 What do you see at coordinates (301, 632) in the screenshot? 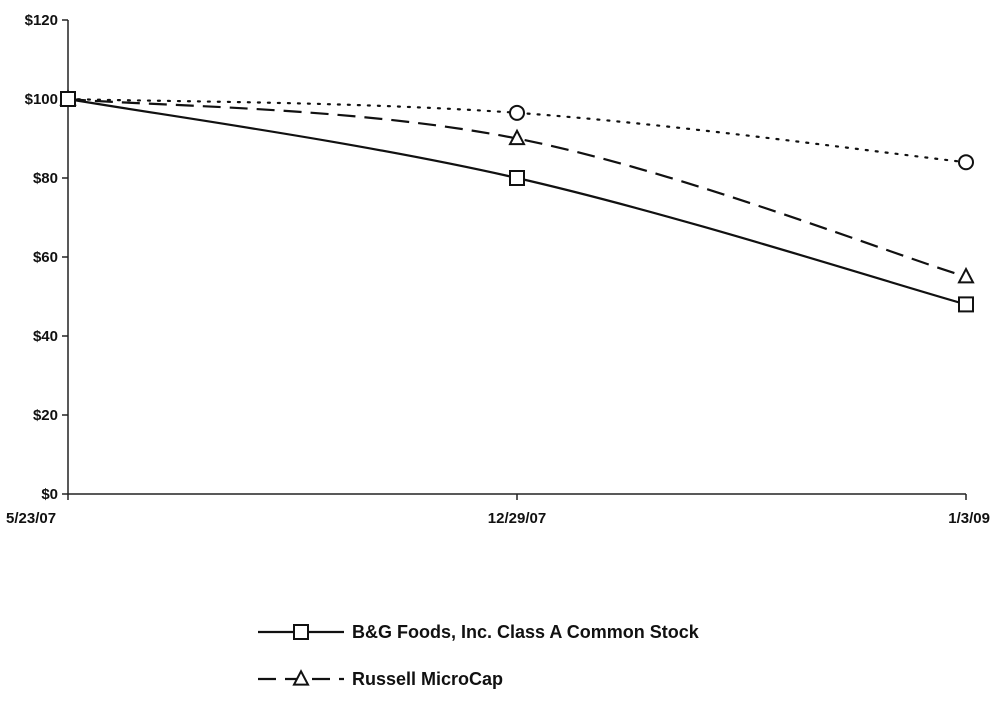
I see `legend-square-marker` at bounding box center [301, 632].